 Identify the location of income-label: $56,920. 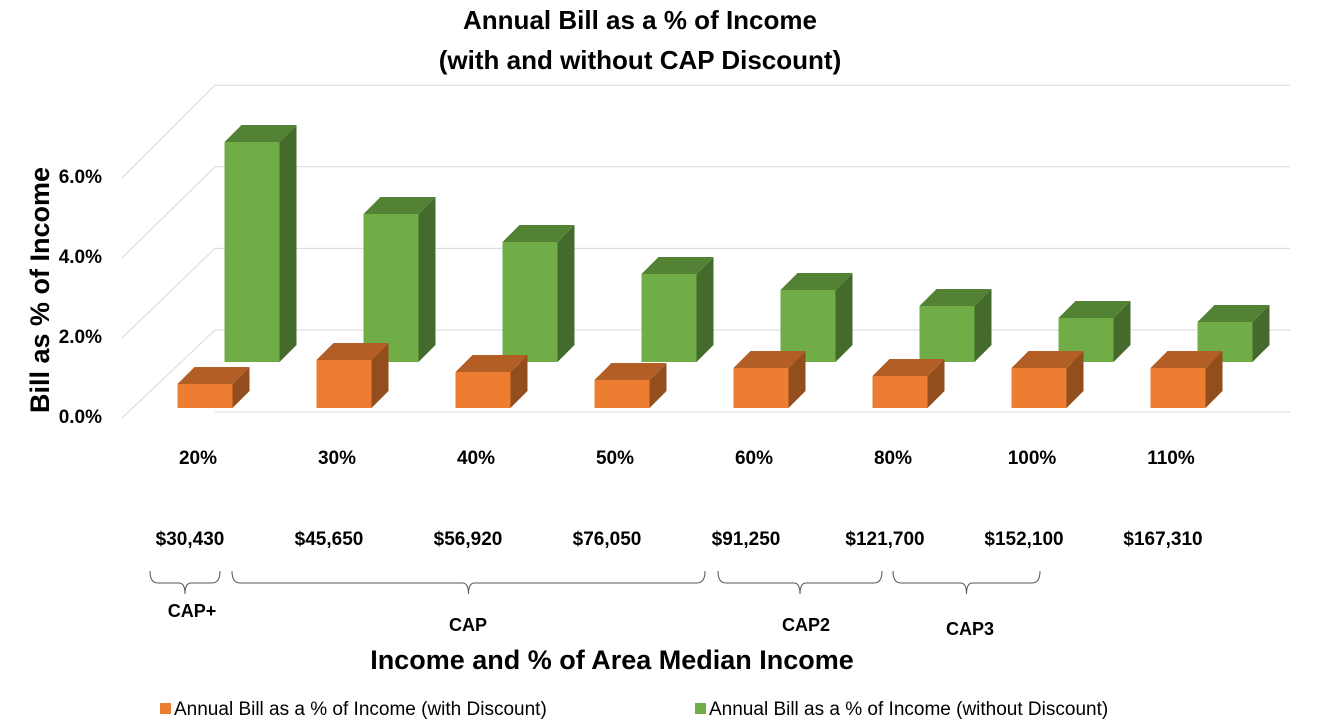
(468, 539).